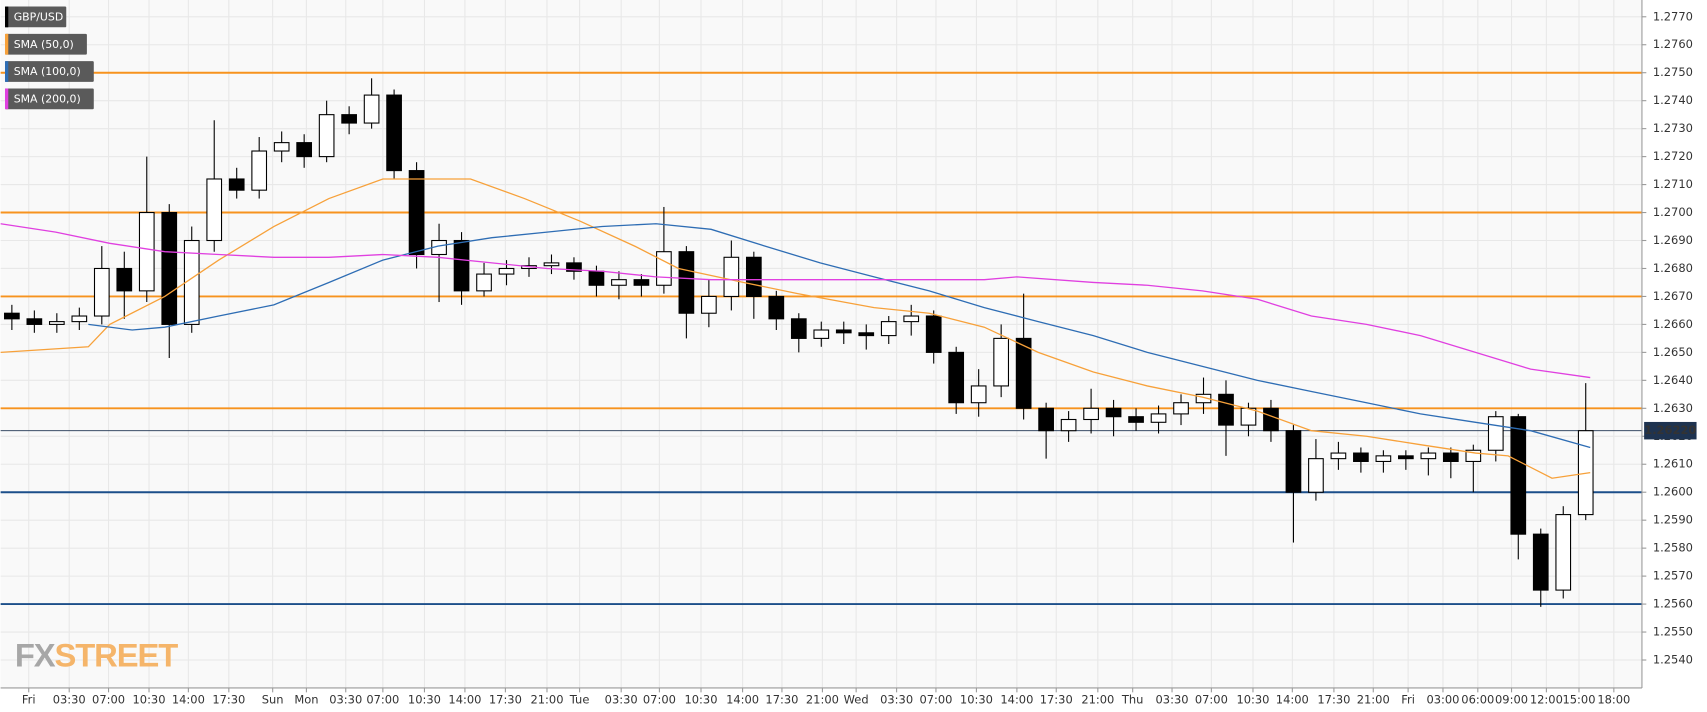  What do you see at coordinates (1132, 699) in the screenshot?
I see `x-tick-label: Thu` at bounding box center [1132, 699].